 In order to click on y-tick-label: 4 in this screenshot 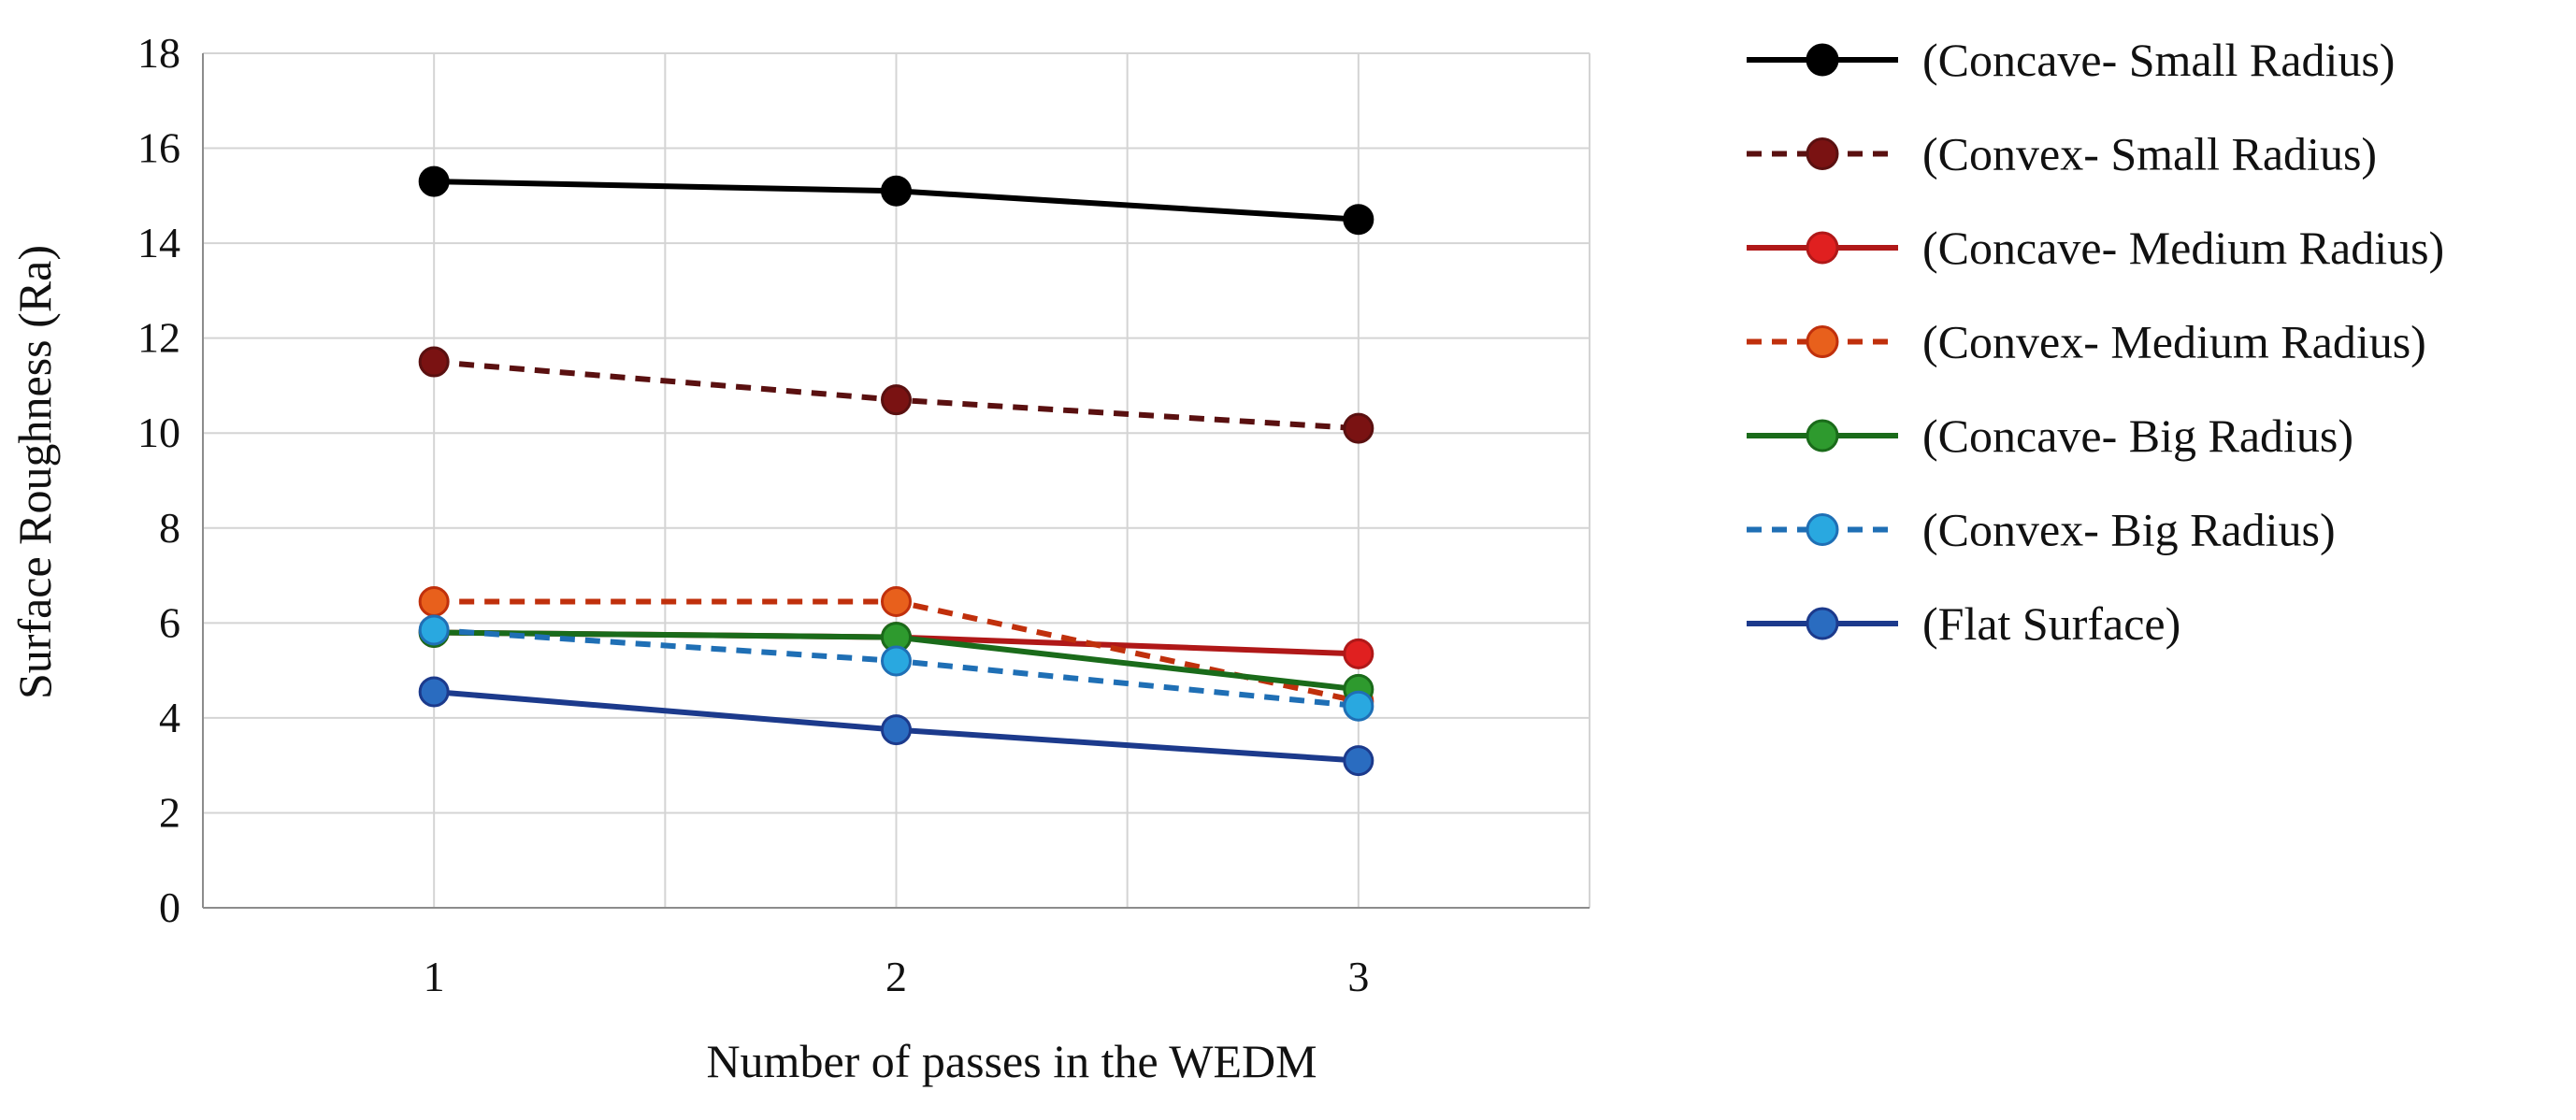, I will do `click(170, 717)`.